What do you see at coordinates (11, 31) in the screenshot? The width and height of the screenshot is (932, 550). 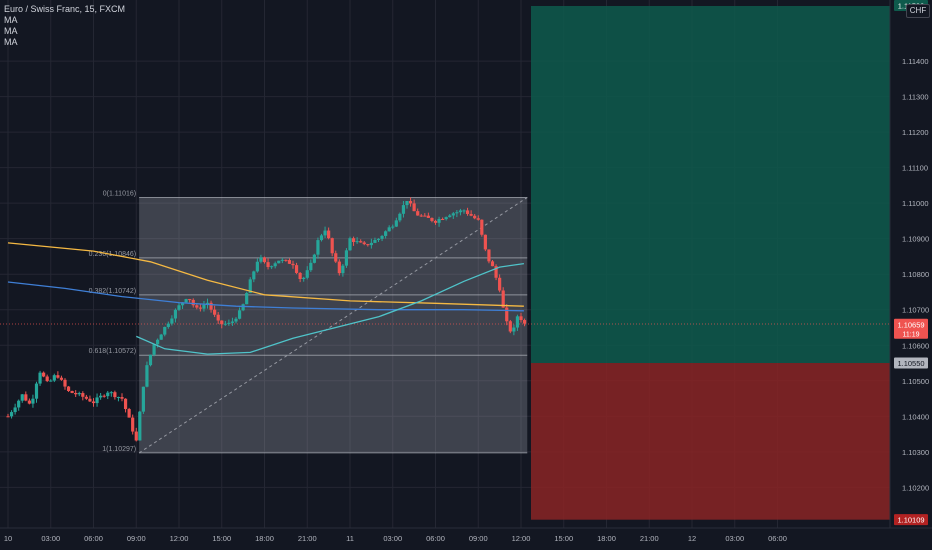 I see `indicator-ma-2: MA` at bounding box center [11, 31].